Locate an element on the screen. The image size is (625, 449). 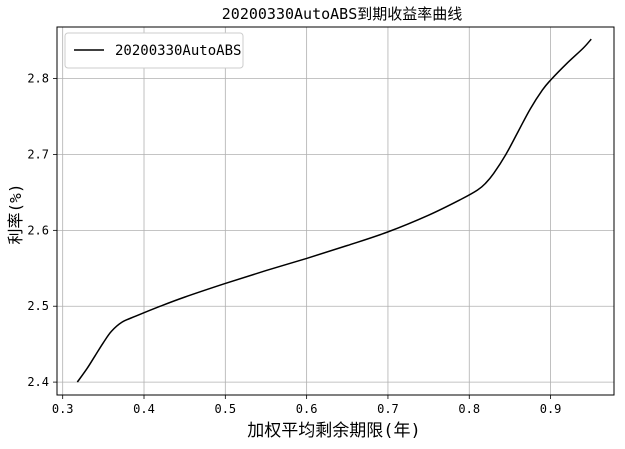
x-tick-label: 0.5 is located at coordinates (225, 409).